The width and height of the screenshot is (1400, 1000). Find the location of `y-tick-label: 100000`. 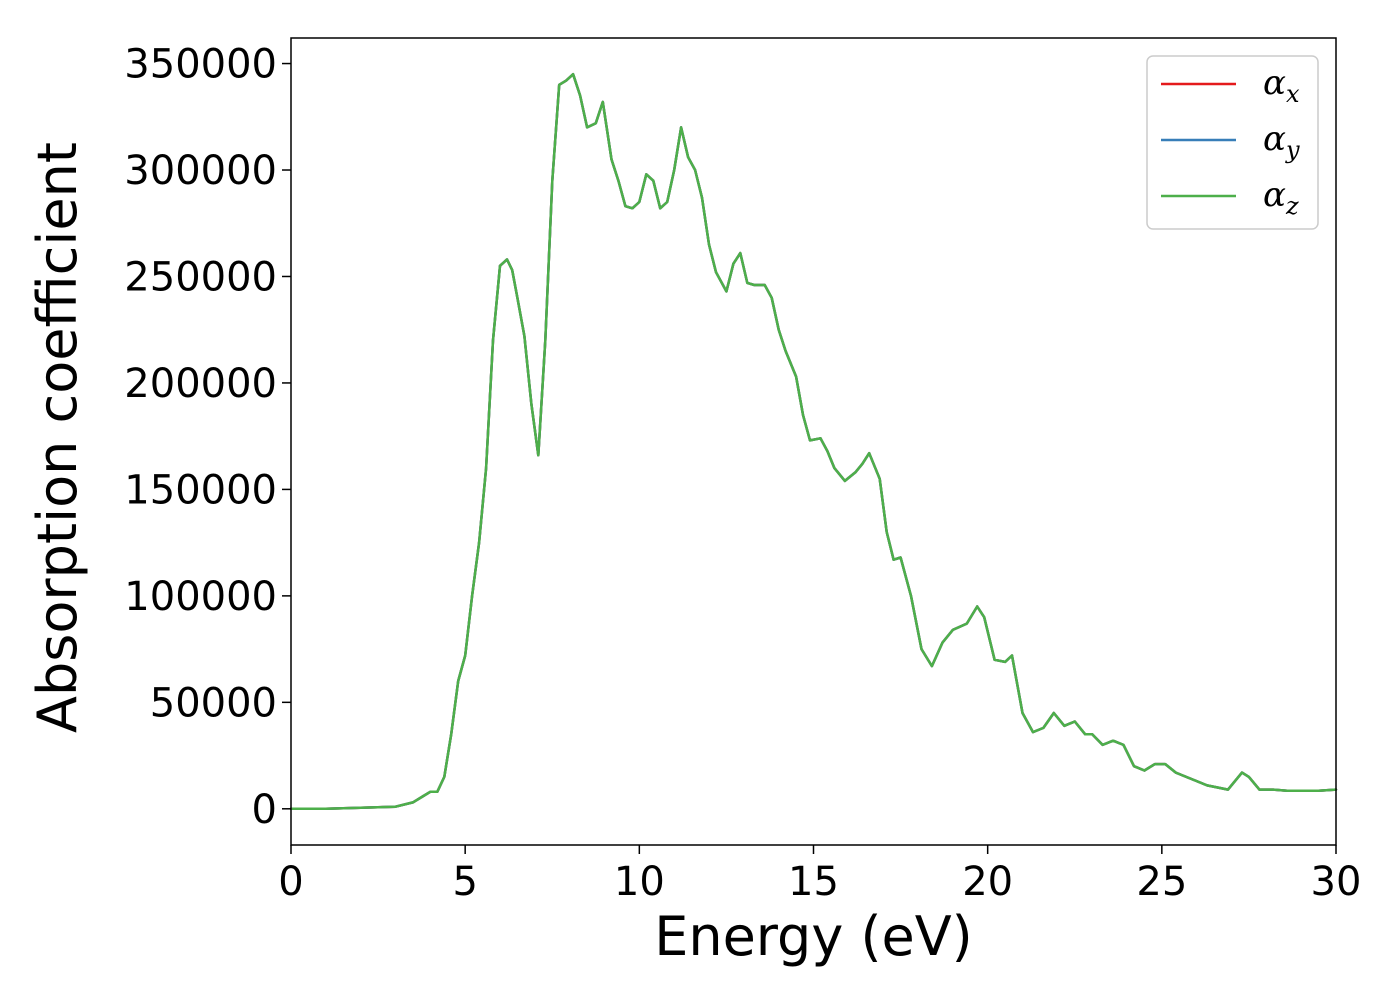

y-tick-label: 100000 is located at coordinates (200, 597).